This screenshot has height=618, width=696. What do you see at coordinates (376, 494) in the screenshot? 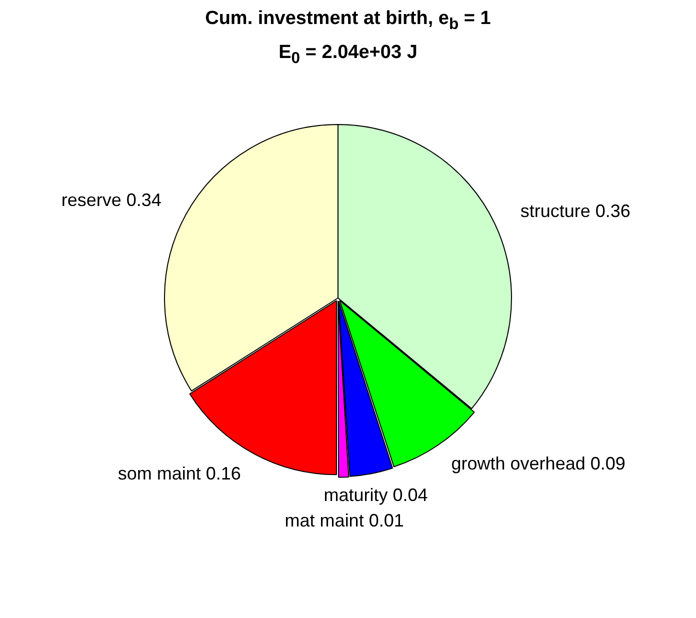
I see `slice-label: maturity 0.04` at bounding box center [376, 494].